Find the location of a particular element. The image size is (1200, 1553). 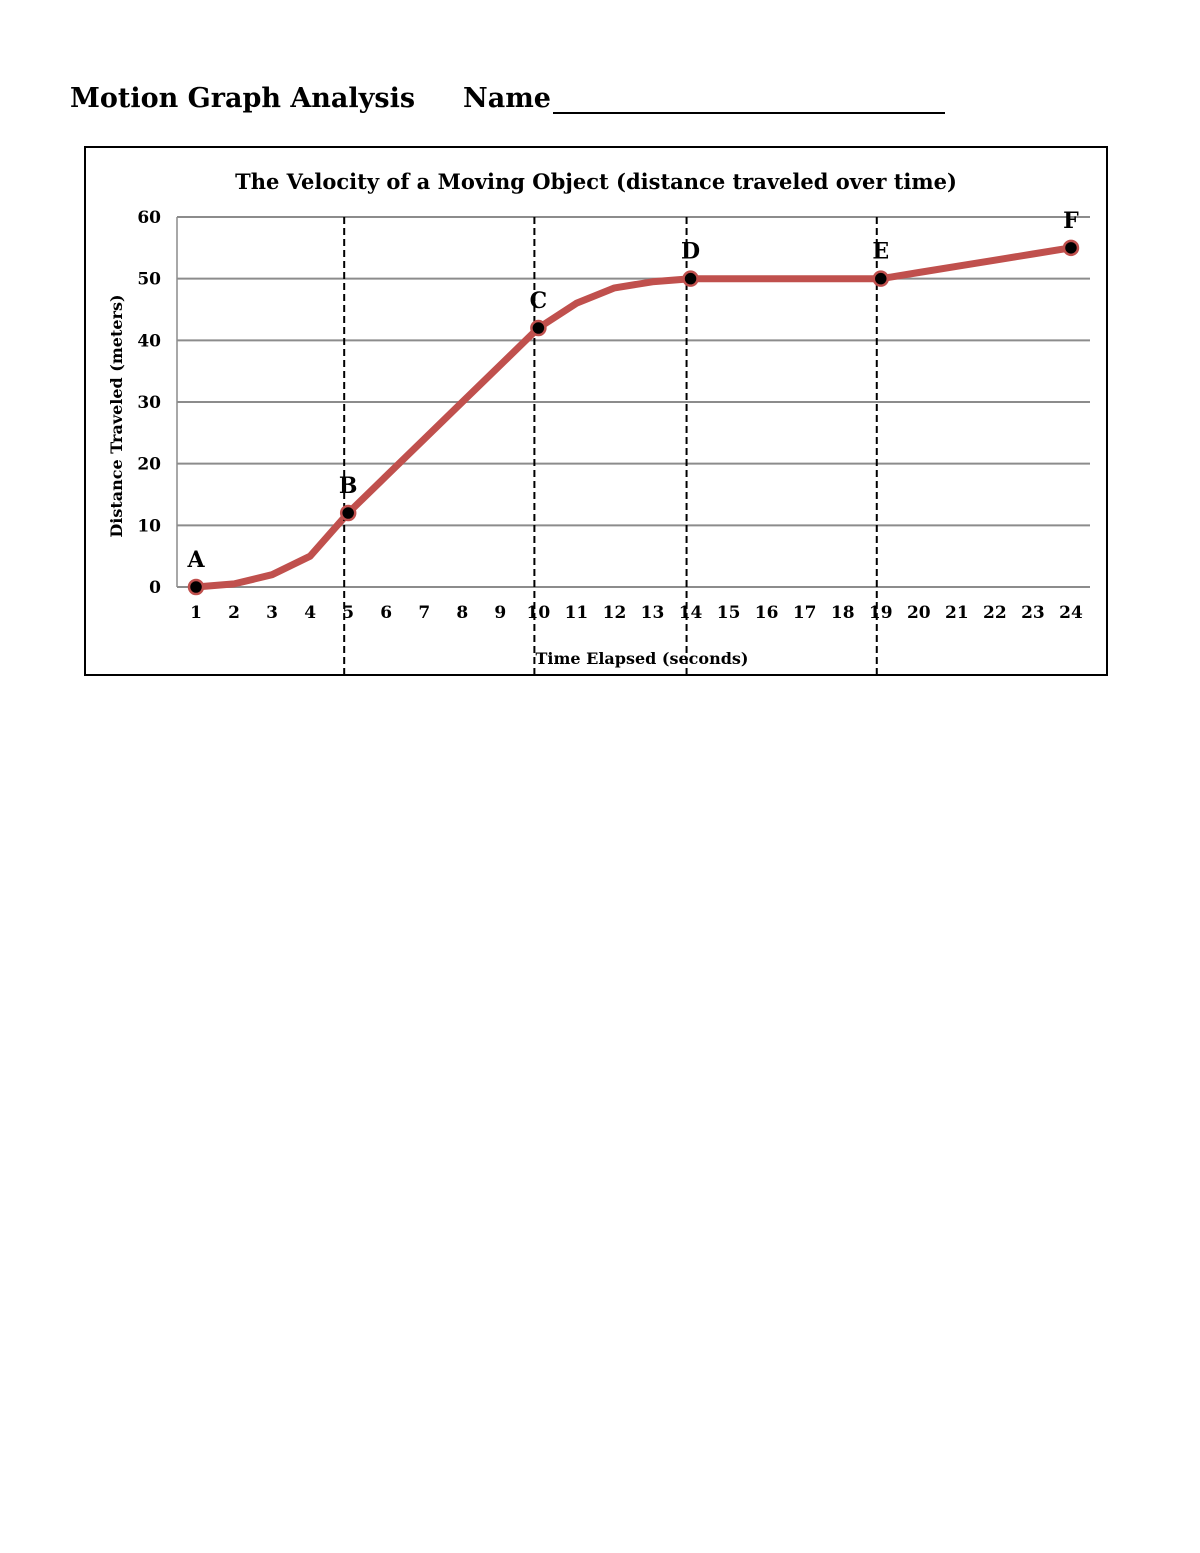

point-marker-d is located at coordinates (690, 278).